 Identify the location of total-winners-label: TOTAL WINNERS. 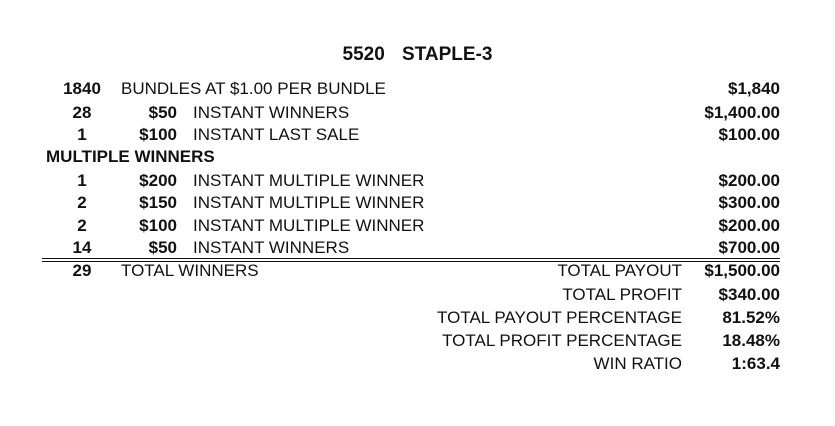
(190, 270).